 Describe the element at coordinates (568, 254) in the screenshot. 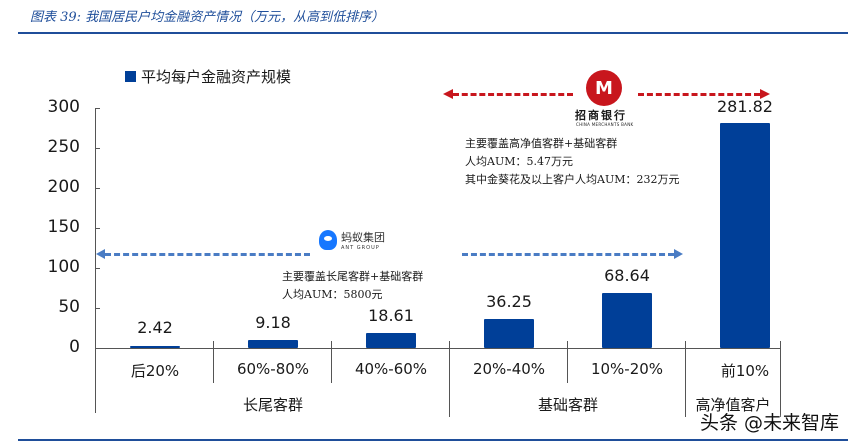

I see `ant-dashed-line-right` at that location.